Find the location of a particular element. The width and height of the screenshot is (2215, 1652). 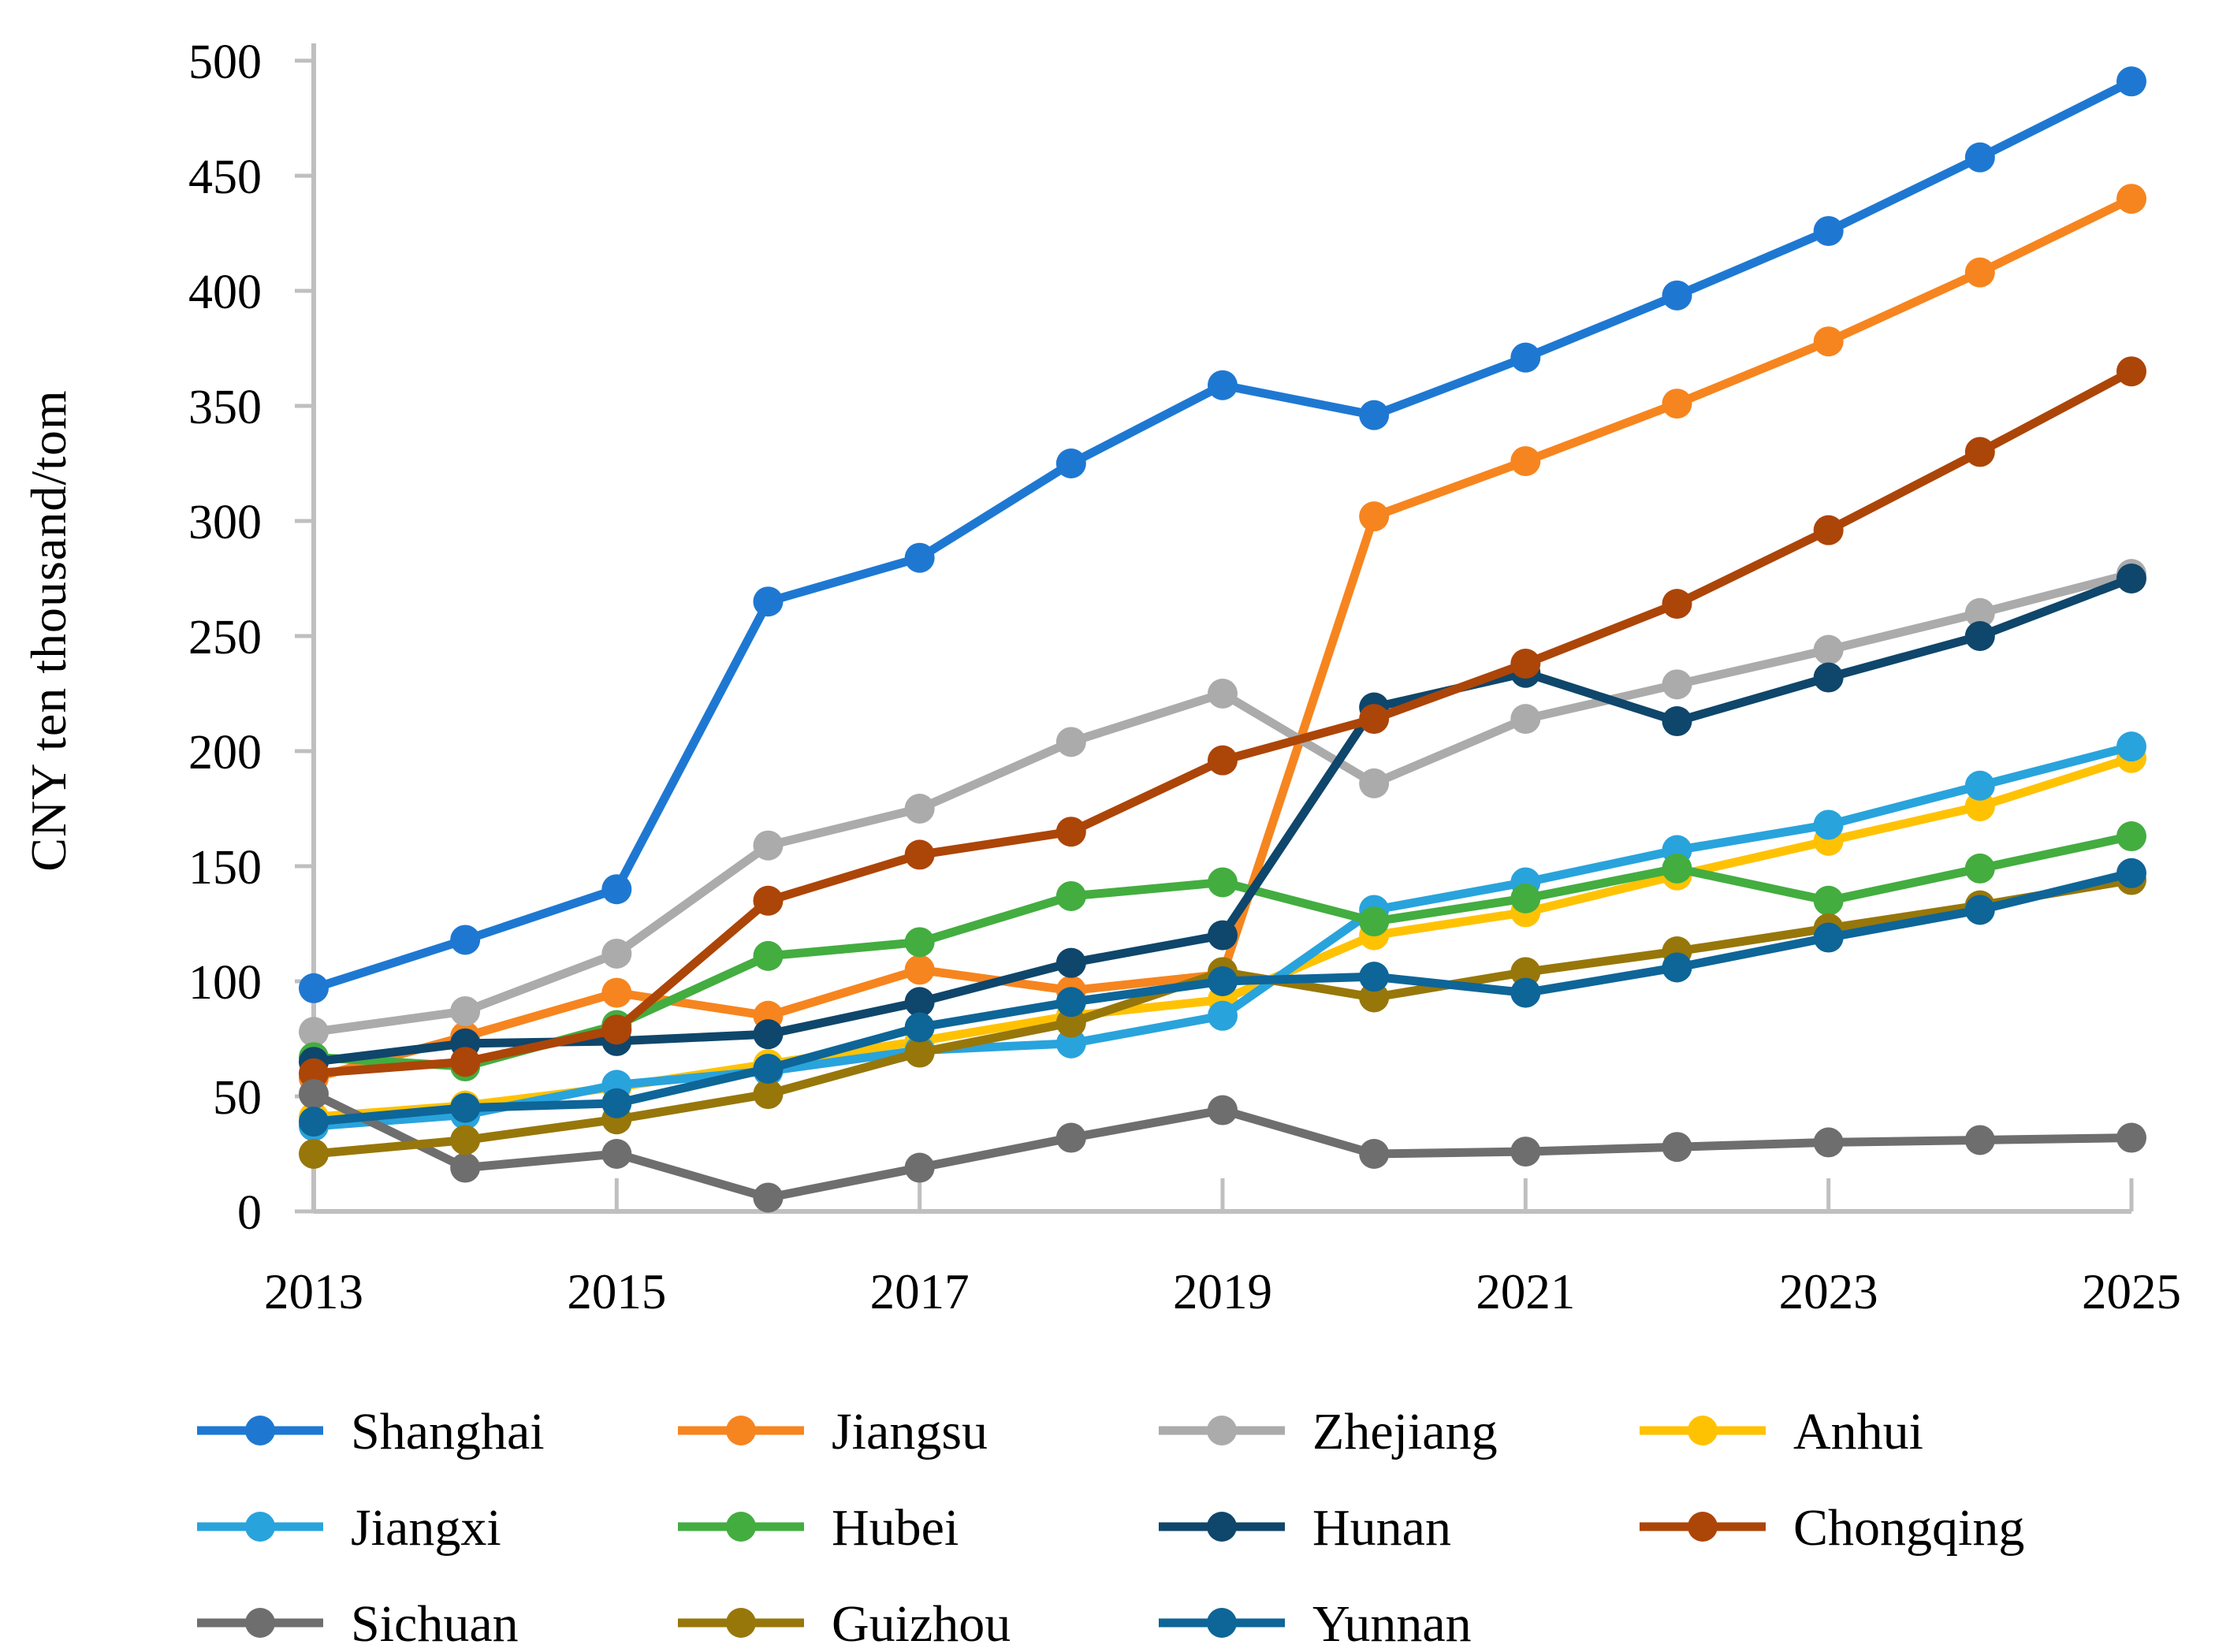

legend-label-sichuan: Sichuan is located at coordinates (435, 1623).